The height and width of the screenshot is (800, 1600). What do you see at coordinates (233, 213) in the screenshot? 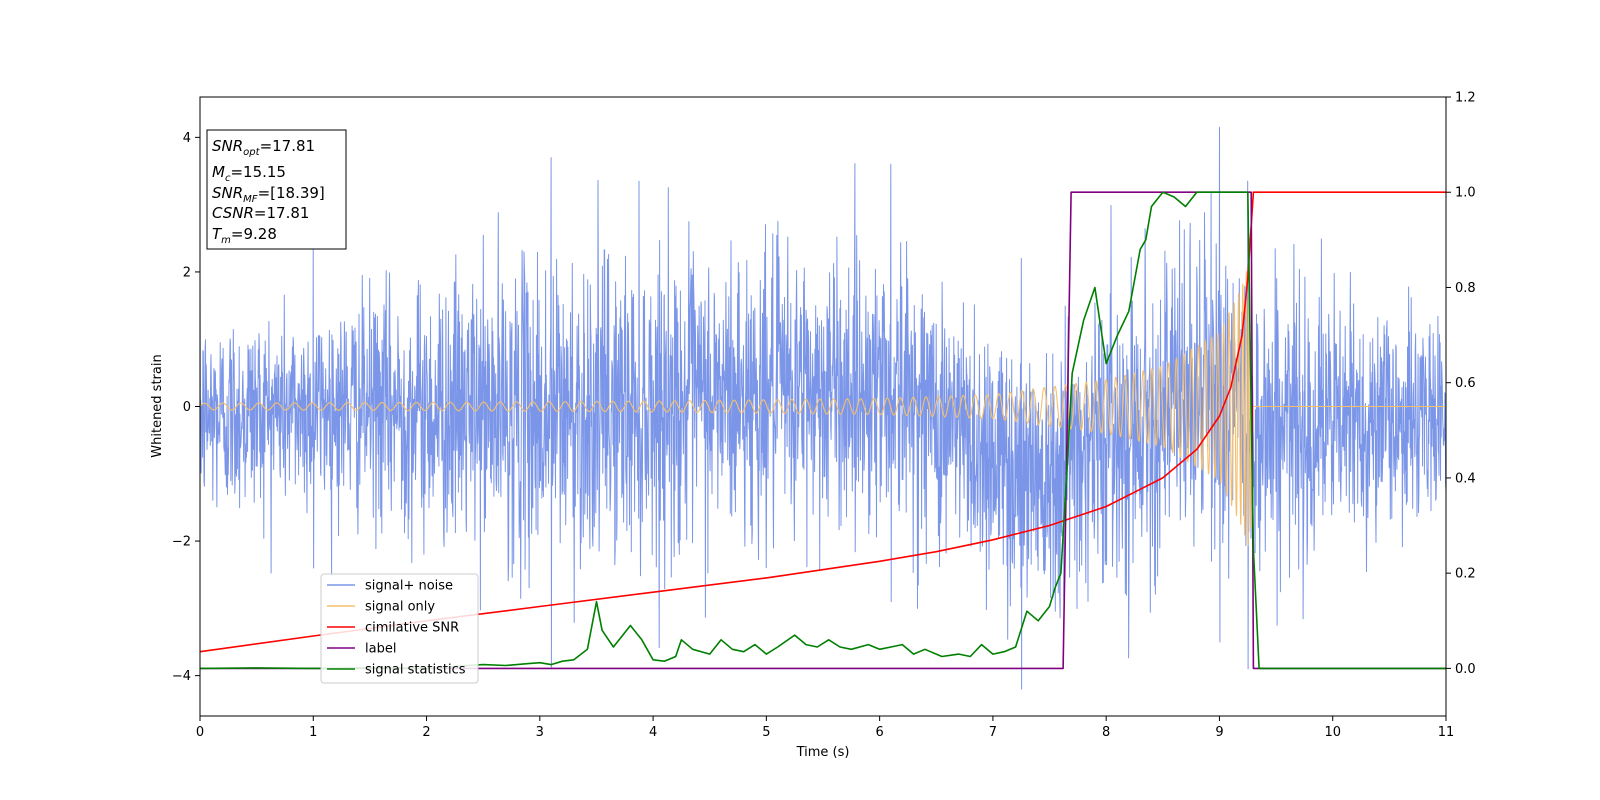
I see `info-csnr-base: CSNR` at bounding box center [233, 213].